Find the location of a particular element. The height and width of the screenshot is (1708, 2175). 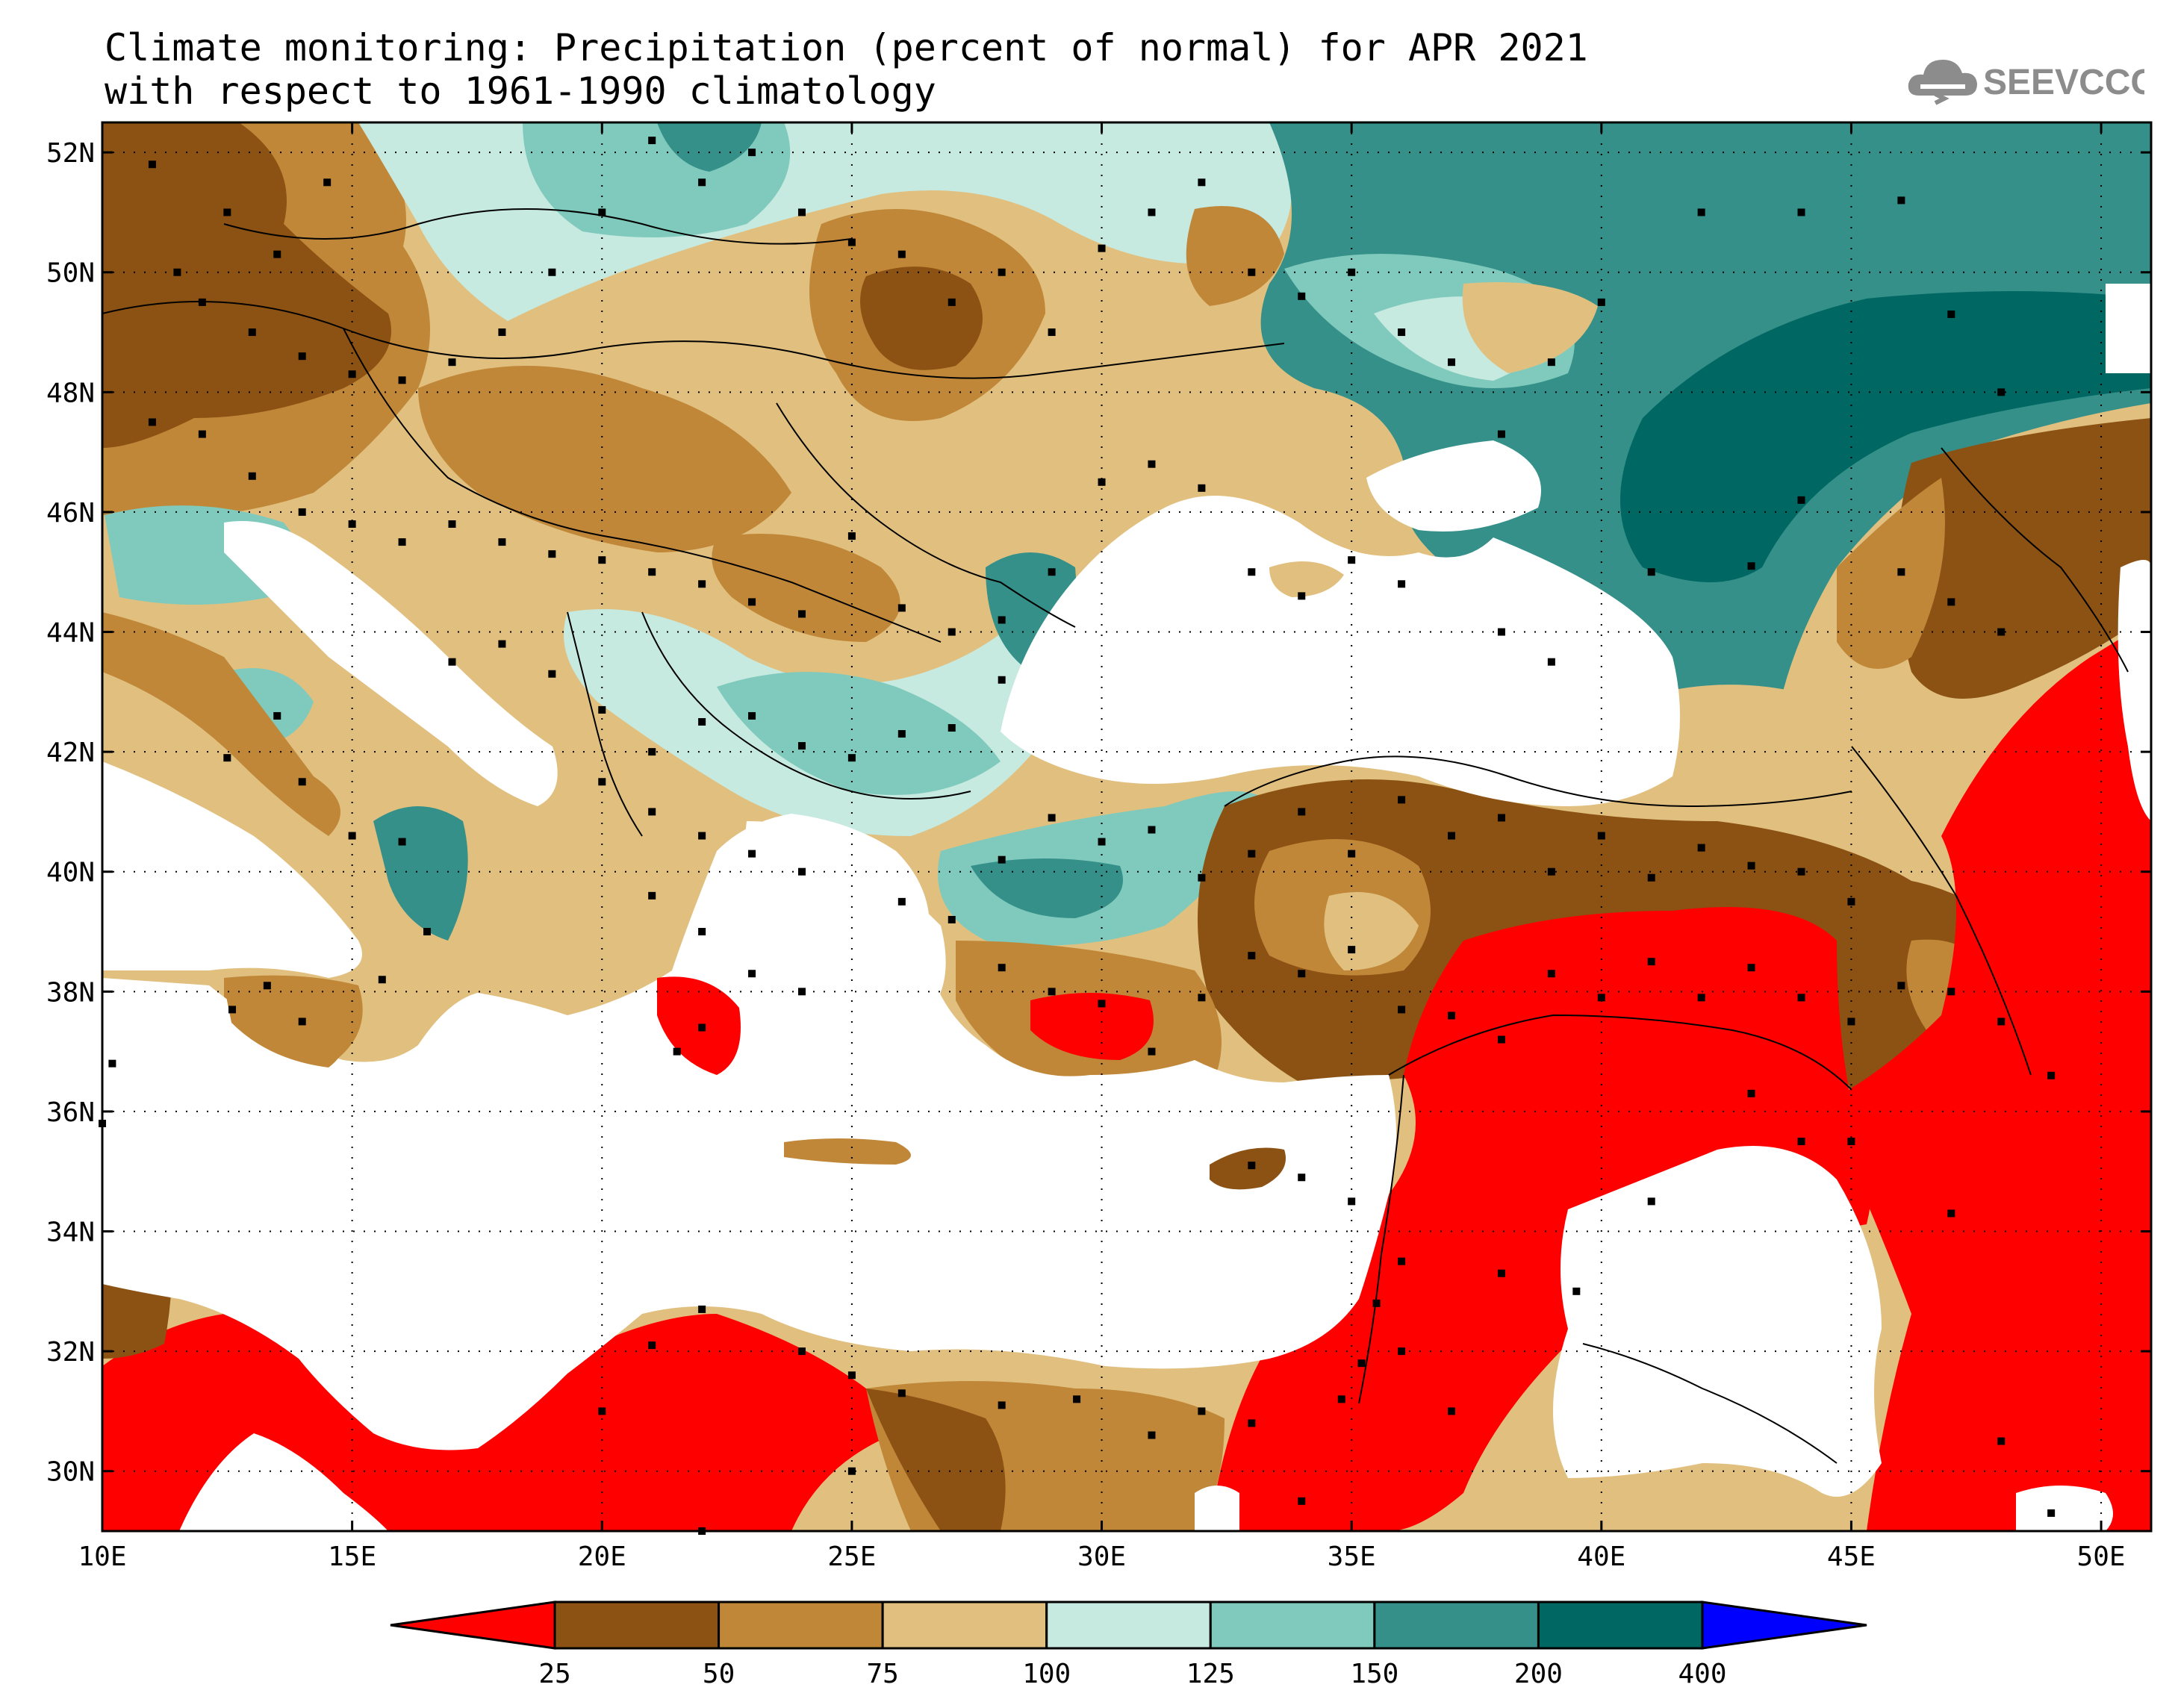

colorbar-label: 100 is located at coordinates (1046, 1674).